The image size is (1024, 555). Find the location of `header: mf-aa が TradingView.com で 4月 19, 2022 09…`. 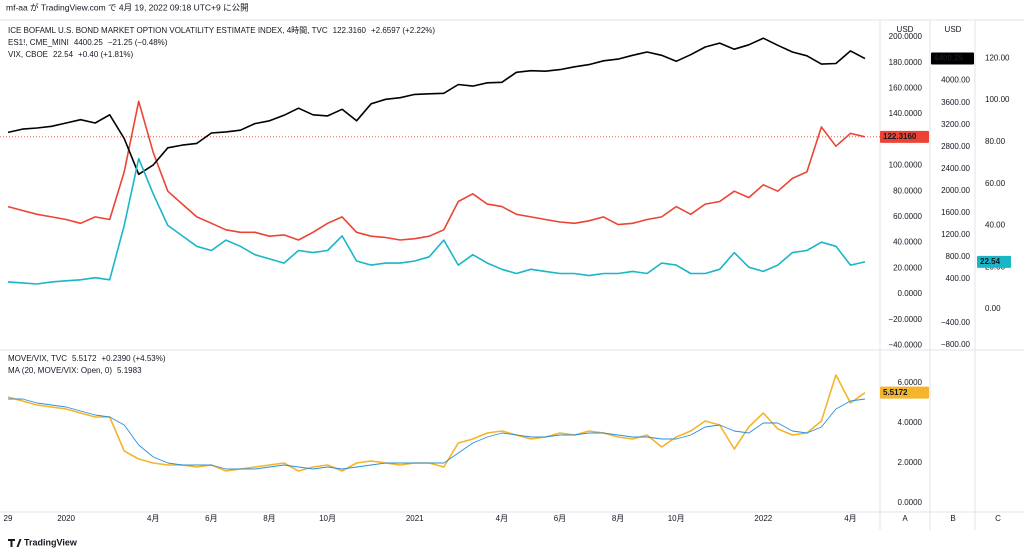

header: mf-aa が TradingView.com で 4月 19, 2022 09… is located at coordinates (127, 7).